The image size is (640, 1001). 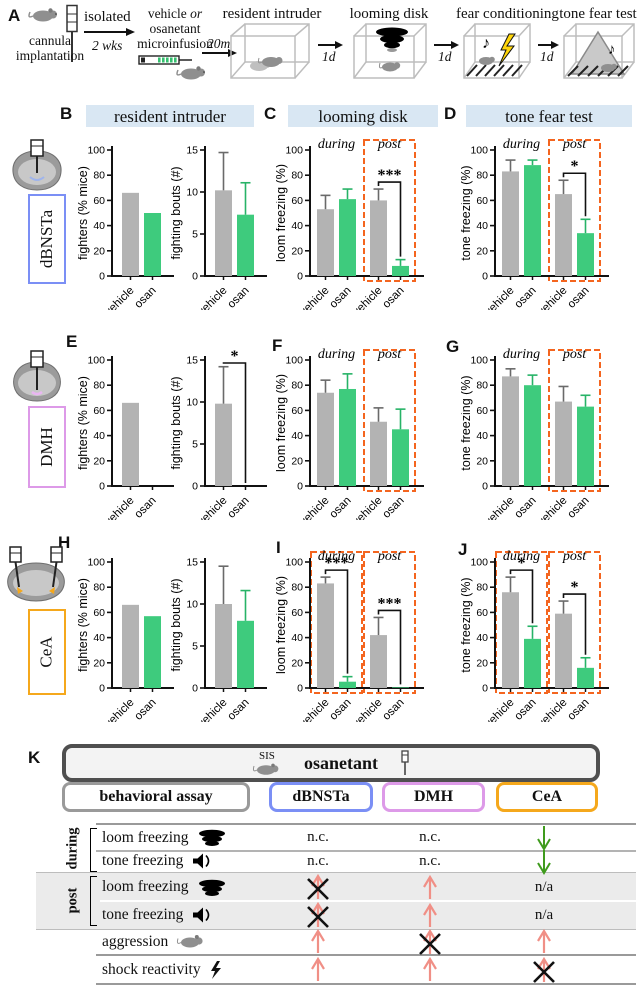 What do you see at coordinates (507, 50) in the screenshot?
I see `lightning-icon` at bounding box center [507, 50].